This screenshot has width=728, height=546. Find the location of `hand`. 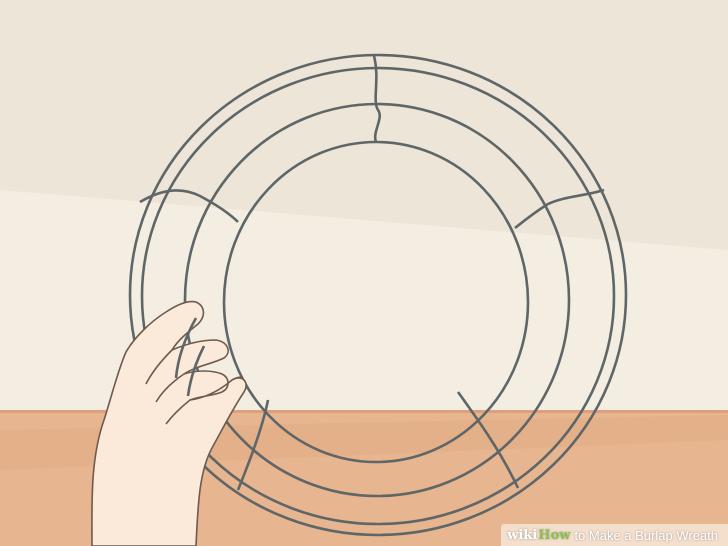

hand is located at coordinates (169, 423).